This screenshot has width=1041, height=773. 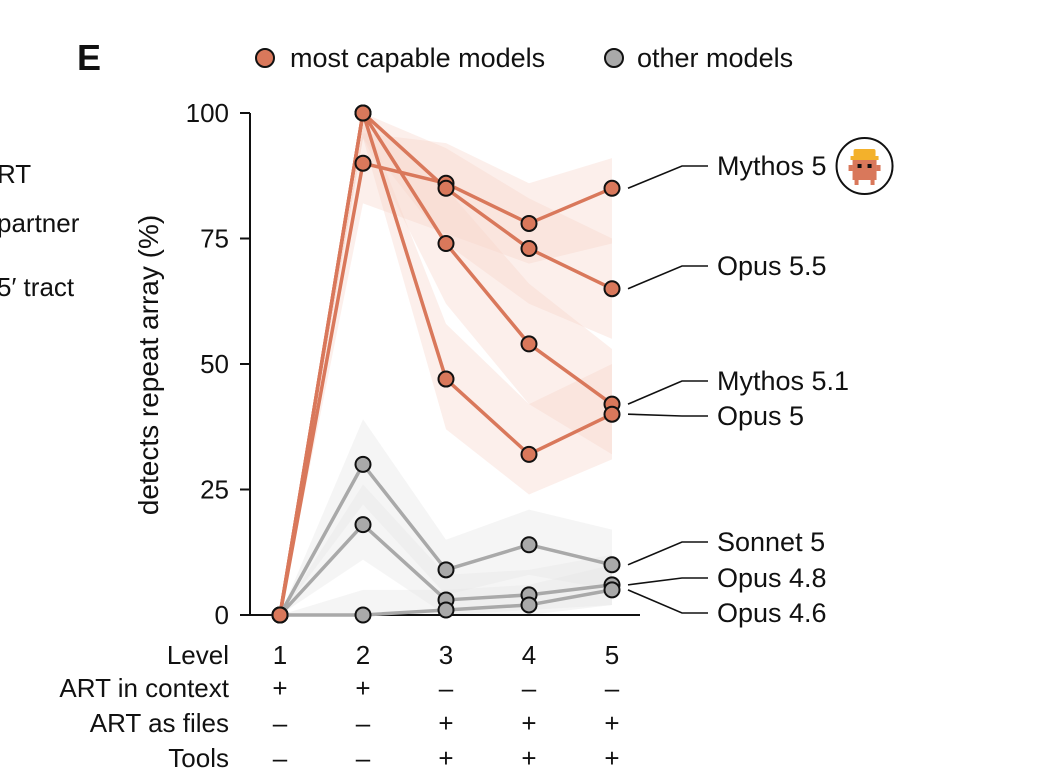 I want to click on condition-value-art-as-files-5: +, so click(x=611, y=723).